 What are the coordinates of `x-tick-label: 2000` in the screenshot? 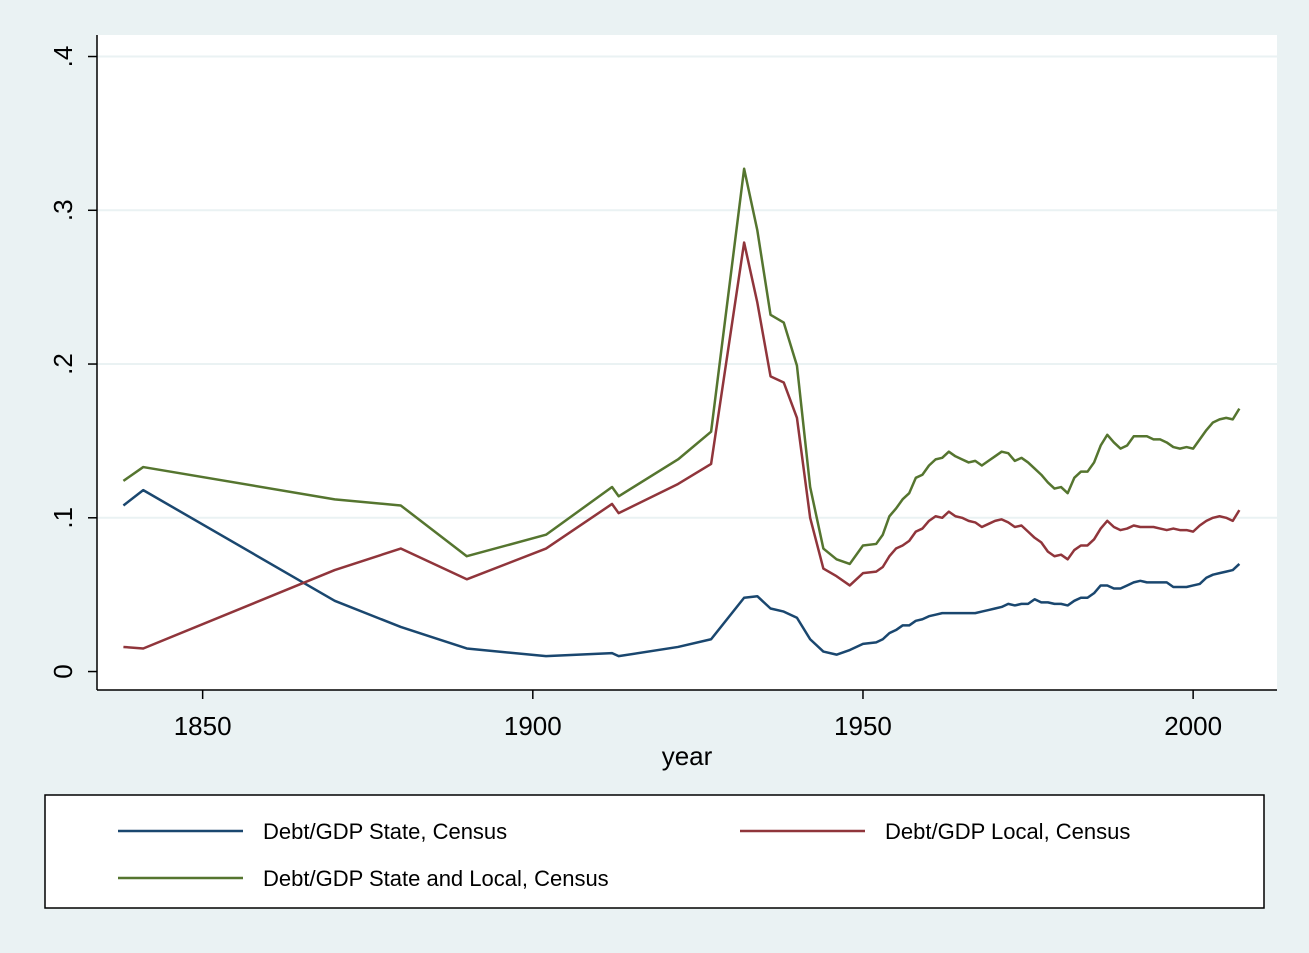 It's located at (1193, 726).